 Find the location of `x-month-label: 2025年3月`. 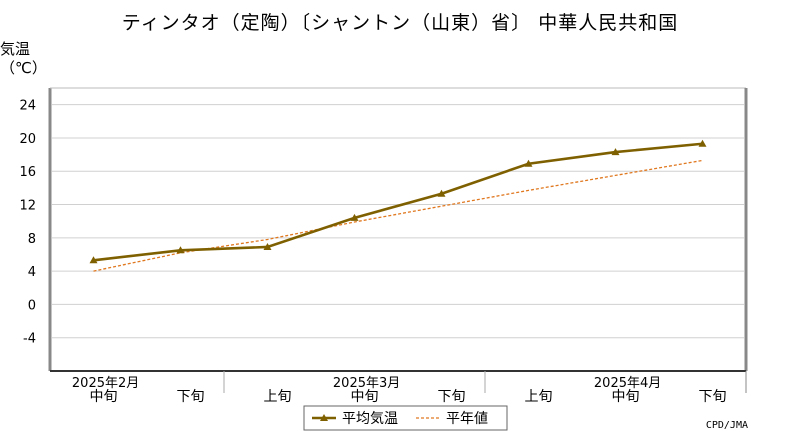

x-month-label: 2025年3月 is located at coordinates (366, 383).